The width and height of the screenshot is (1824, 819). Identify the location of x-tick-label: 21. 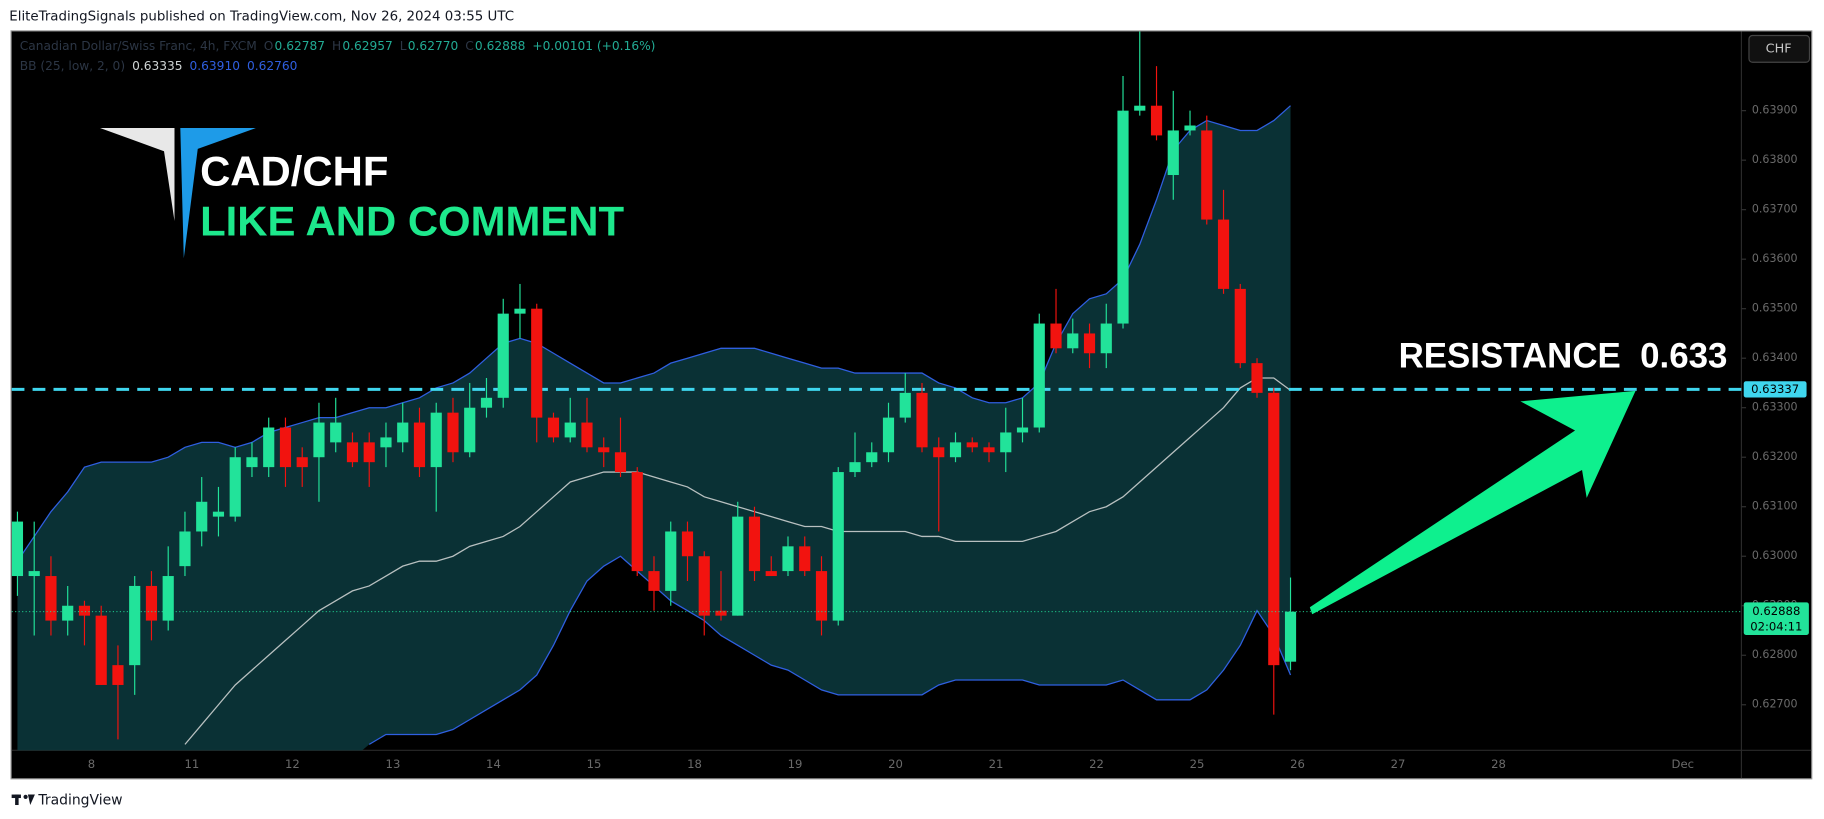
(996, 764).